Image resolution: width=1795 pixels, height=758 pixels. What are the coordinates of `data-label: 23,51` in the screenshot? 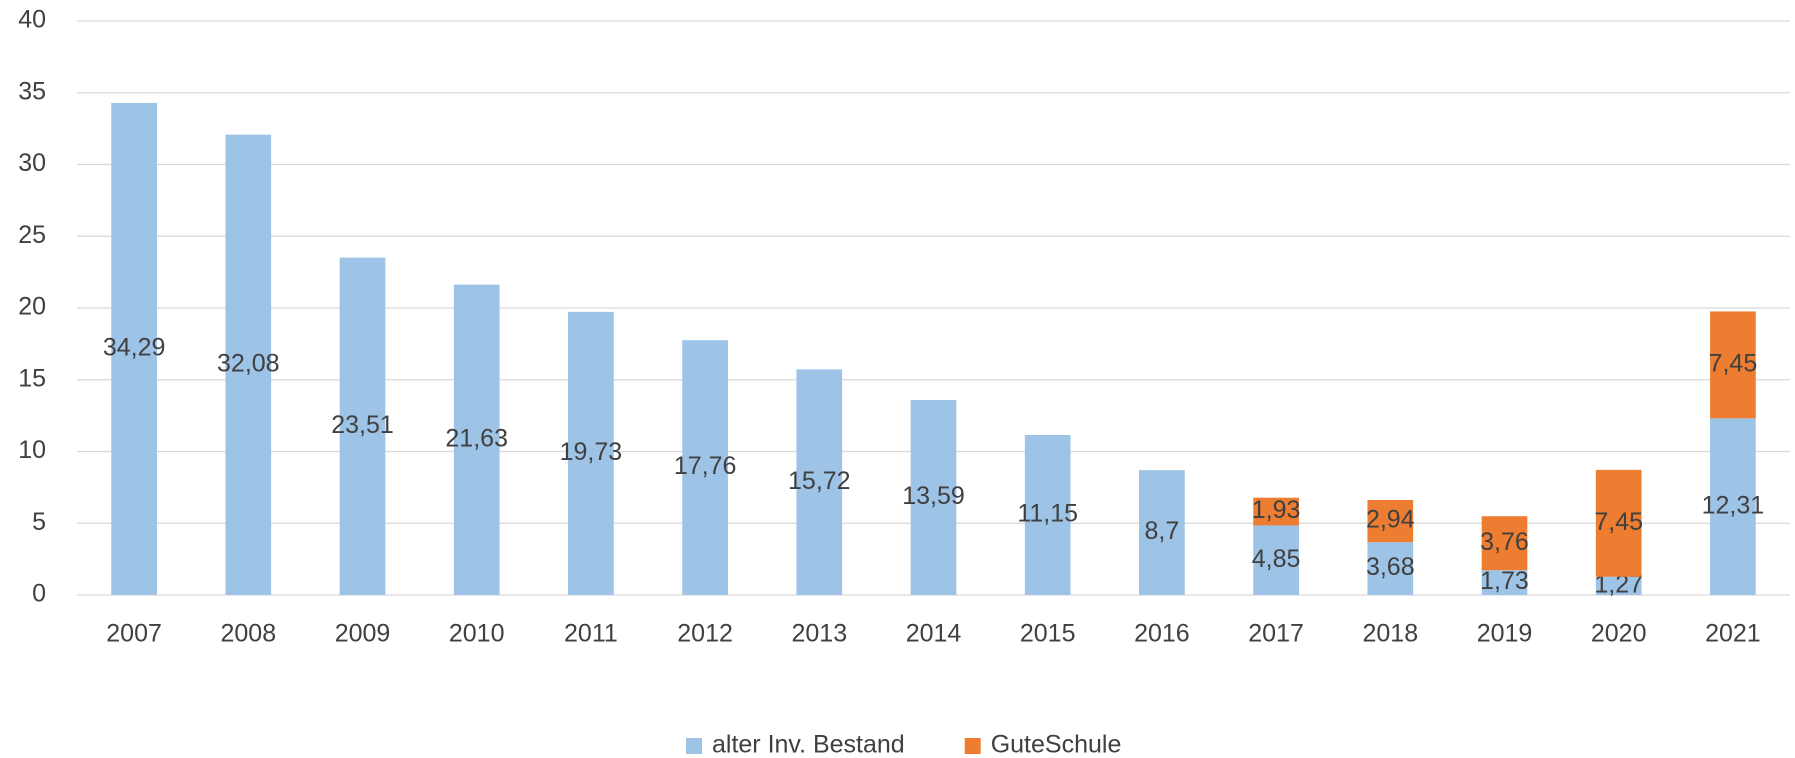 It's located at (362, 425).